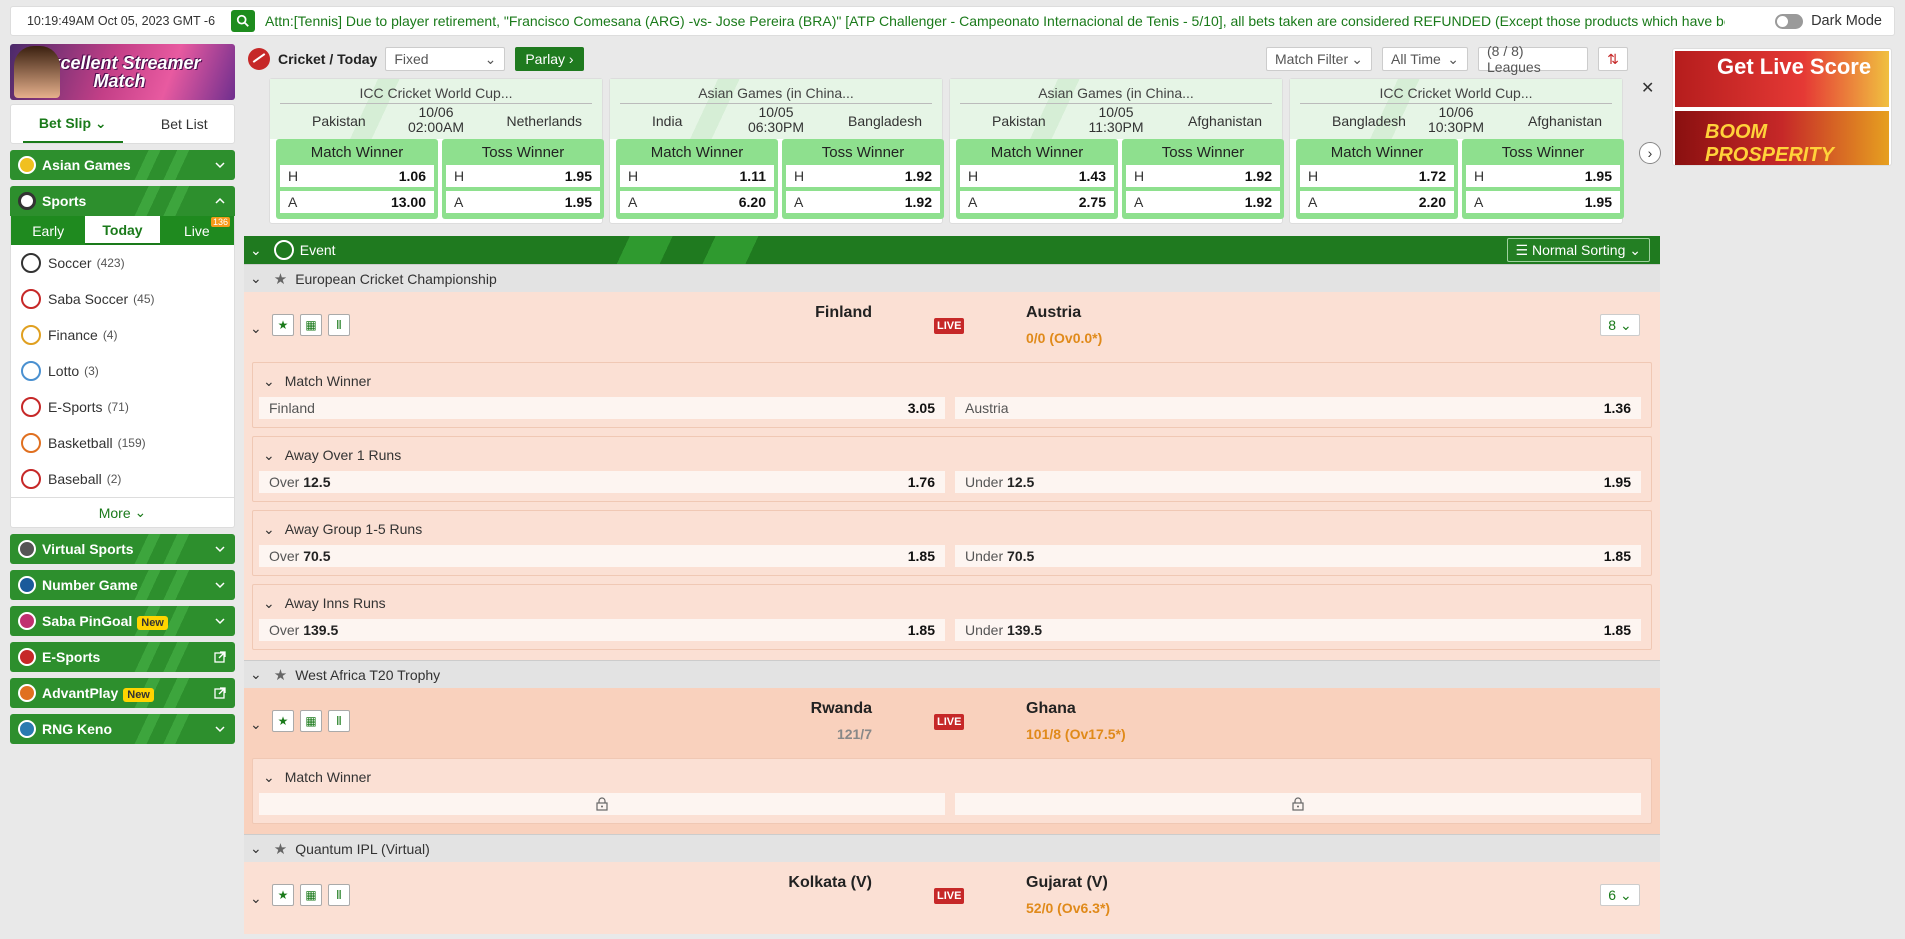 The image size is (1905, 939). Describe the element at coordinates (1298, 556) in the screenshot. I see `odds-cell: Under 70.5 1.85` at that location.